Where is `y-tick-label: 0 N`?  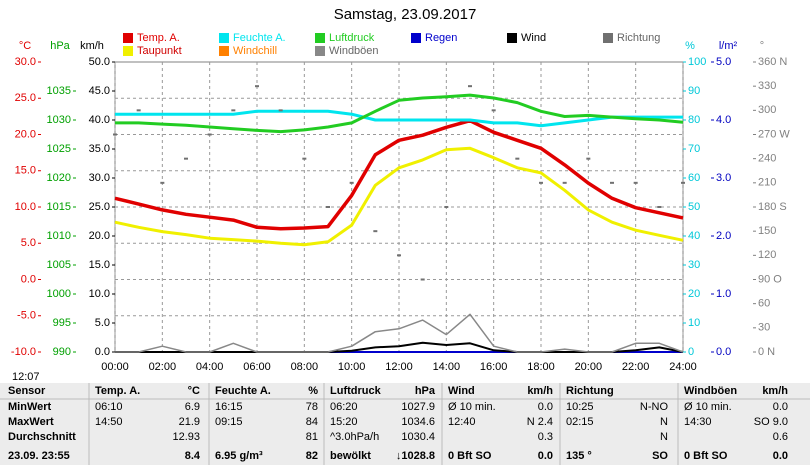
y-tick-label: 0 N is located at coordinates (766, 352).